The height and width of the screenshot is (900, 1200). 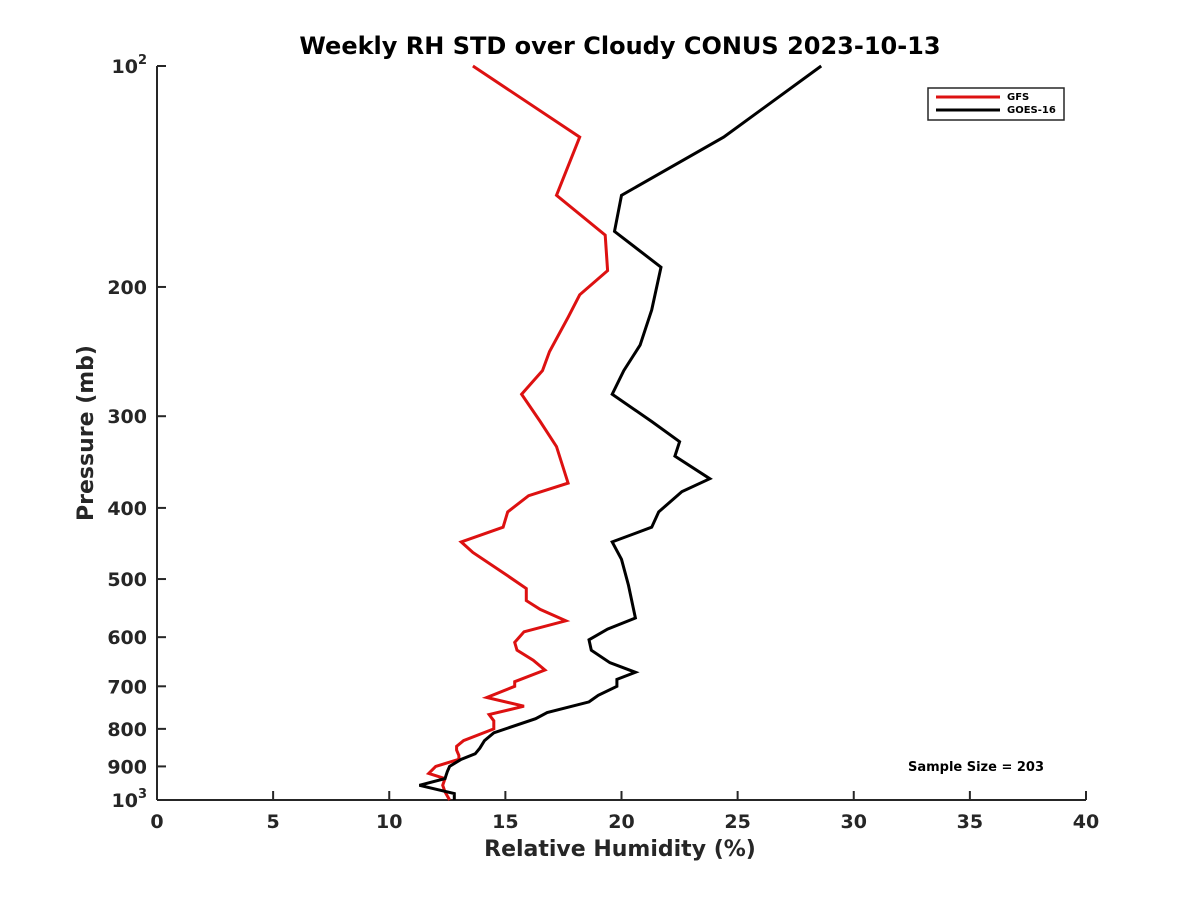 I want to click on y-tick-label: 200, so click(x=127, y=288).